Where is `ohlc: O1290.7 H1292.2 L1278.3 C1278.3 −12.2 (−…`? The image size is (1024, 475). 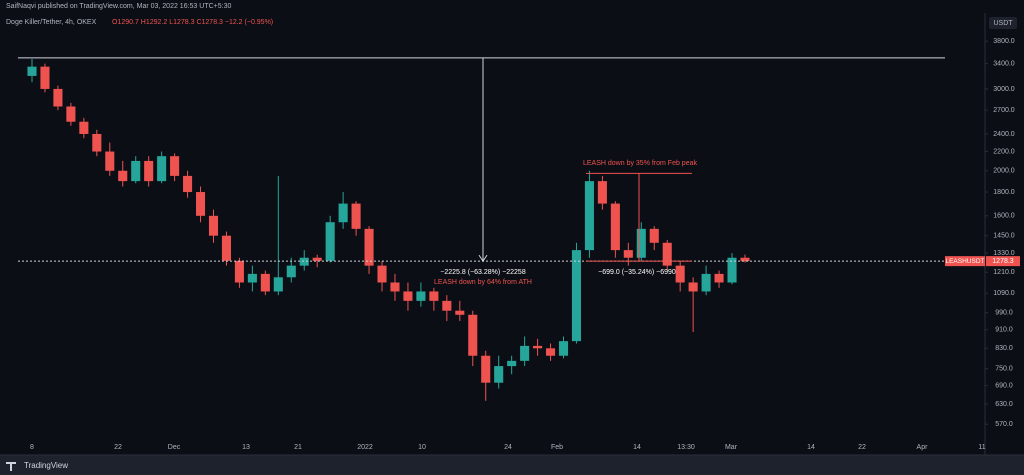 ohlc: O1290.7 H1292.2 L1278.3 C1278.3 −12.2 (−… is located at coordinates (192, 22).